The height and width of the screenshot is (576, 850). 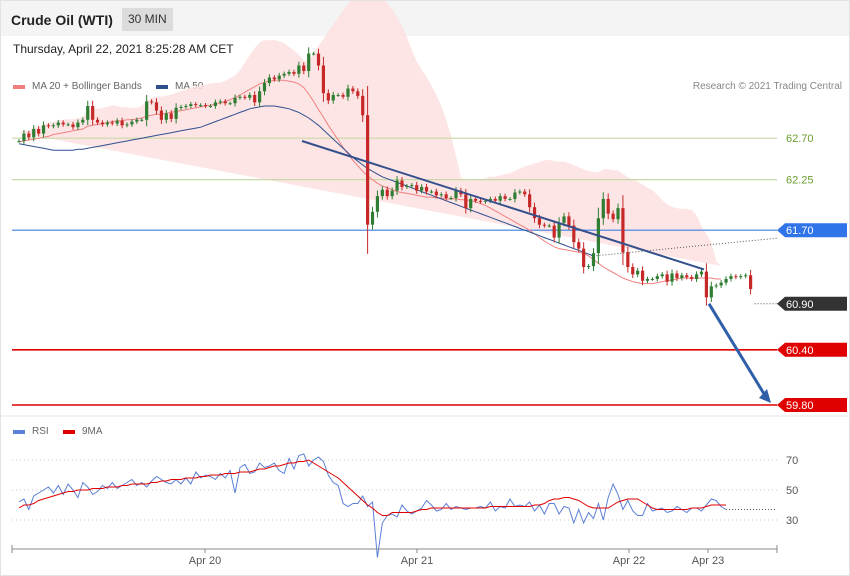 I want to click on legend-rsi-swatch, so click(x=19, y=431).